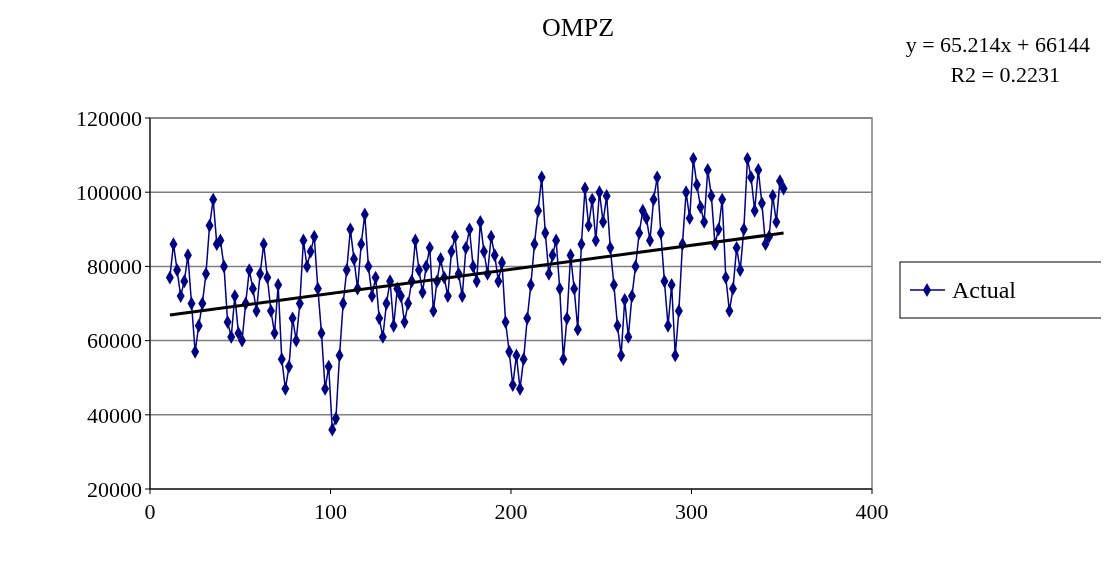 The width and height of the screenshot is (1109, 569). What do you see at coordinates (997, 44) in the screenshot?
I see `text: y = 65.214x + 66144` at bounding box center [997, 44].